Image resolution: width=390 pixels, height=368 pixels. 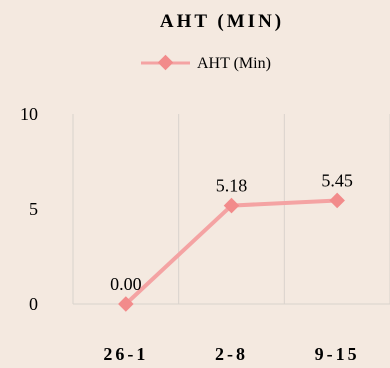 I want to click on legend-marker-swatch, so click(x=165, y=62).